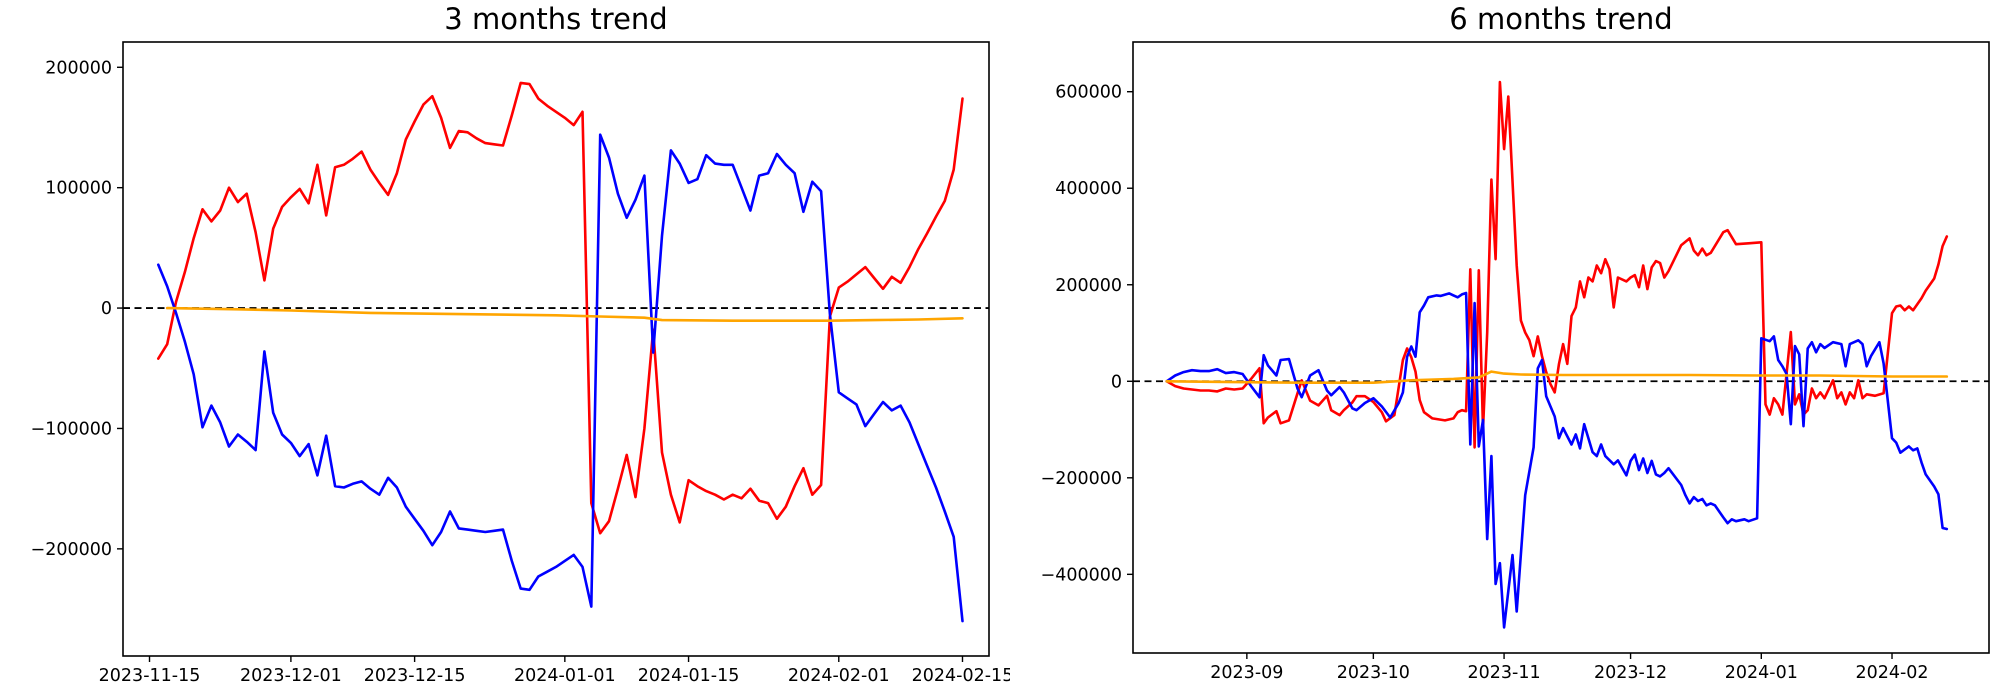 Image resolution: width=2000 pixels, height=700 pixels. Describe the element at coordinates (415, 676) in the screenshot. I see `x-tick-label: 2023-12-15` at that location.